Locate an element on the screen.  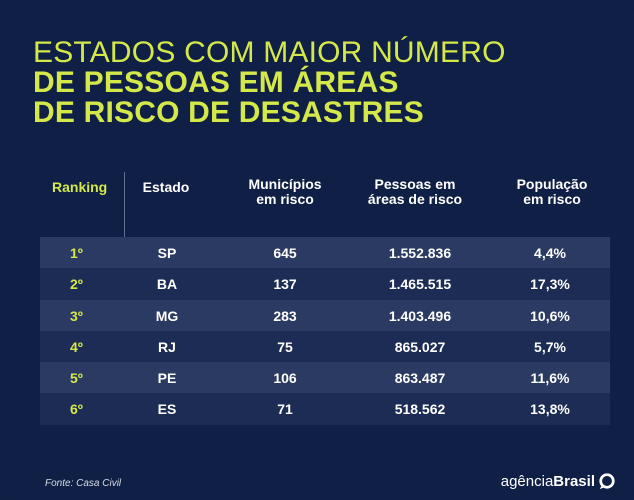
cell-rank: 6º is located at coordinates (76, 409).